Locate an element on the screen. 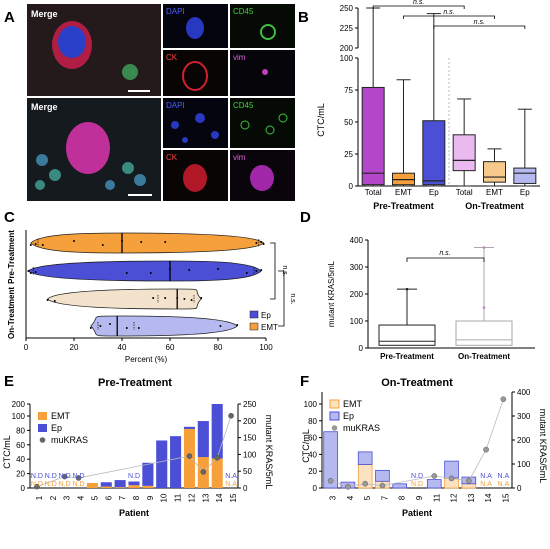 This screenshot has height=549, width=550. cd45-label-bottom: CD45 is located at coordinates (243, 105).